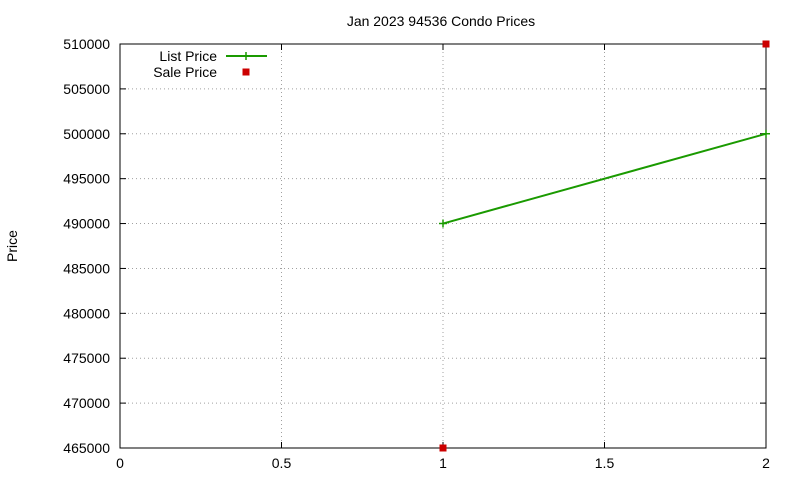 This screenshot has height=480, width=800. What do you see at coordinates (86, 134) in the screenshot?
I see `y-tick-label: 500000` at bounding box center [86, 134].